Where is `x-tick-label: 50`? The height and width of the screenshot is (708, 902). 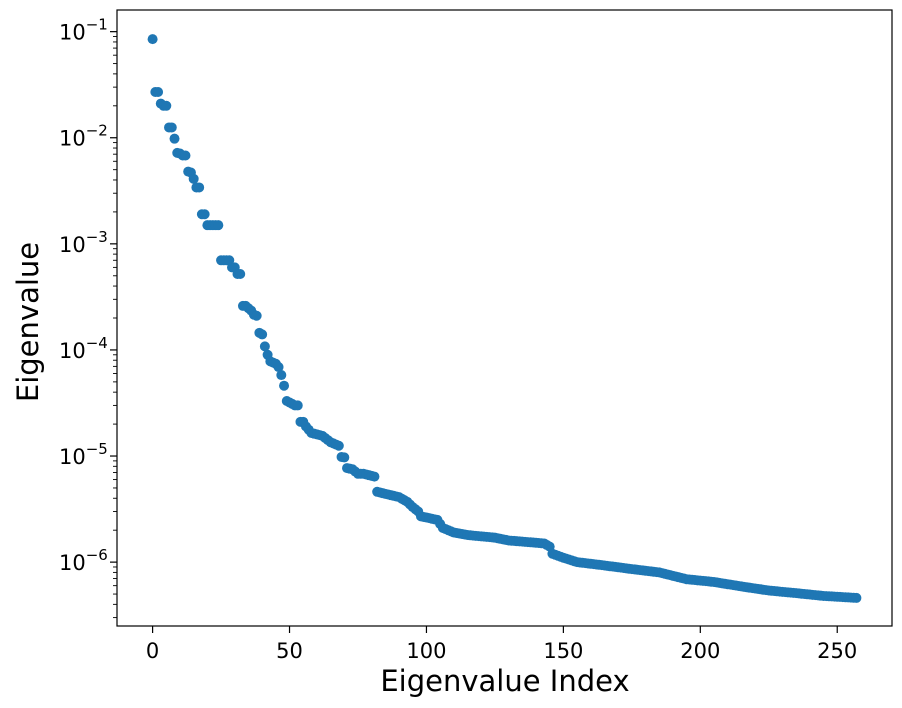 x-tick-label: 50 is located at coordinates (289, 651).